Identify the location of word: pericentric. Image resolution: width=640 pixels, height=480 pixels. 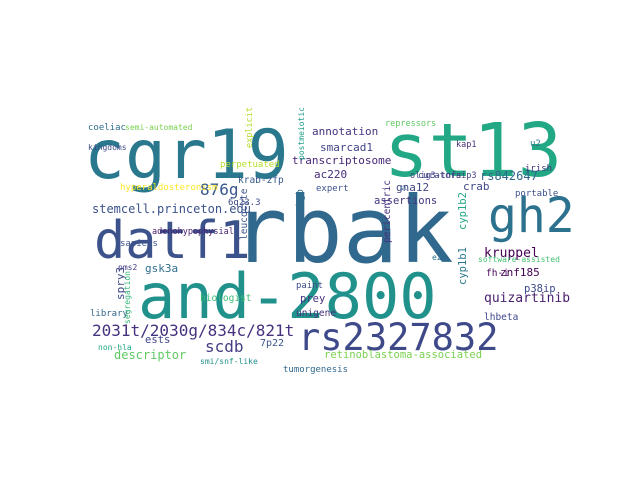
(387, 211).